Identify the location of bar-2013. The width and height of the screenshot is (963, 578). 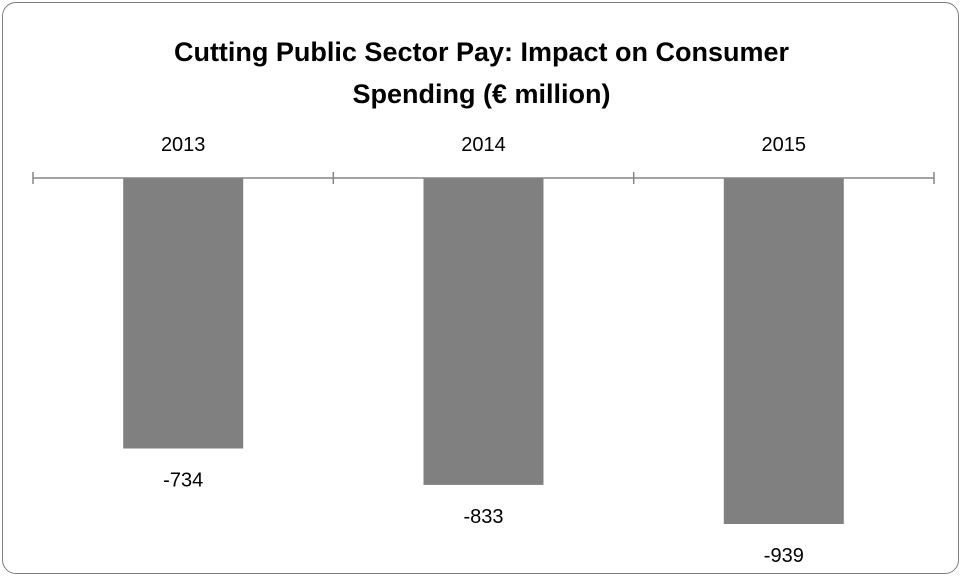
(183, 313).